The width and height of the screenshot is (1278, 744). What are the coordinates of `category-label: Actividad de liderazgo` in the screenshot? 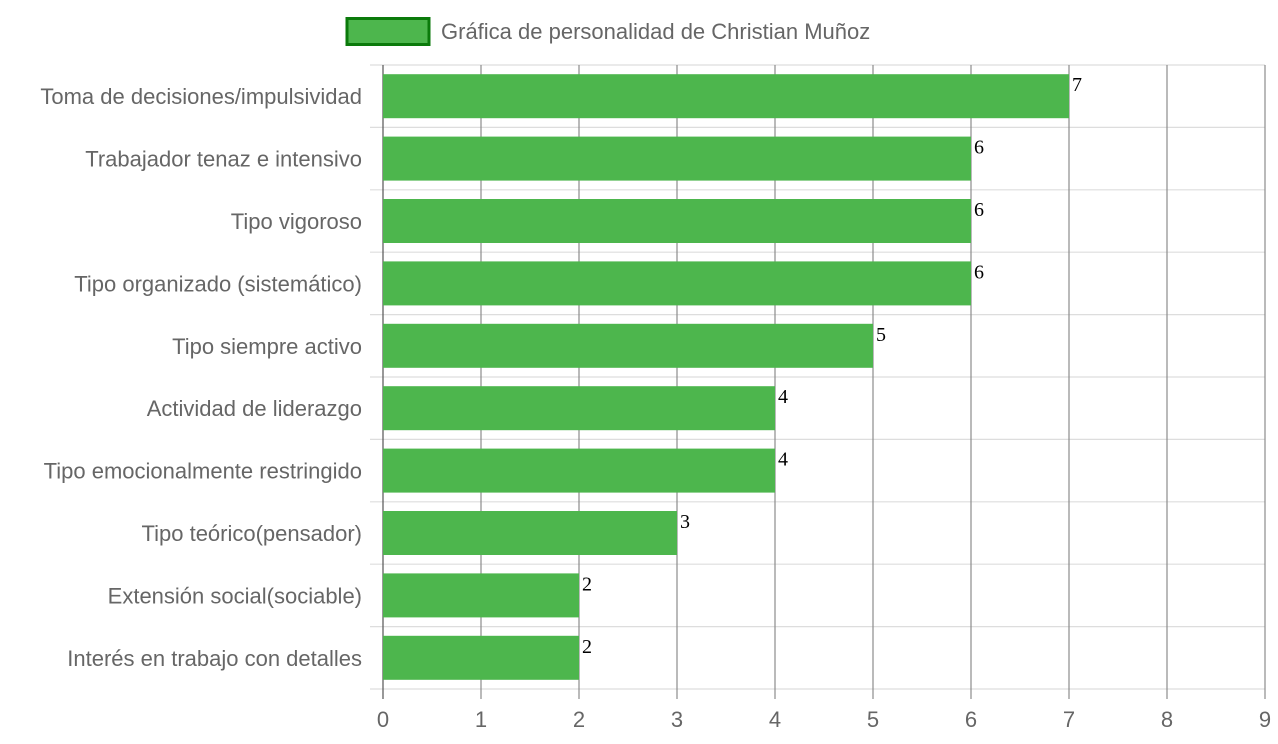 It's located at (254, 408).